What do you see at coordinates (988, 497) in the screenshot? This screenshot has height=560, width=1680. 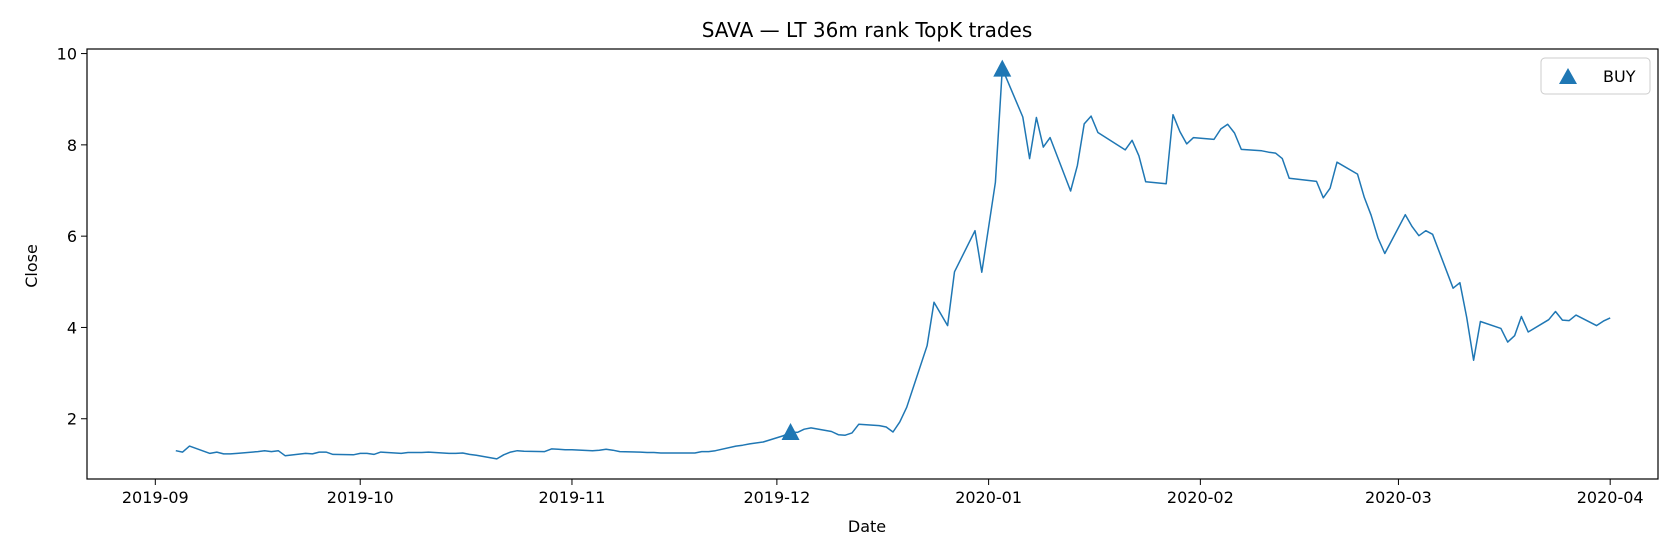 I see `x-tick-label: 2020-01` at bounding box center [988, 497].